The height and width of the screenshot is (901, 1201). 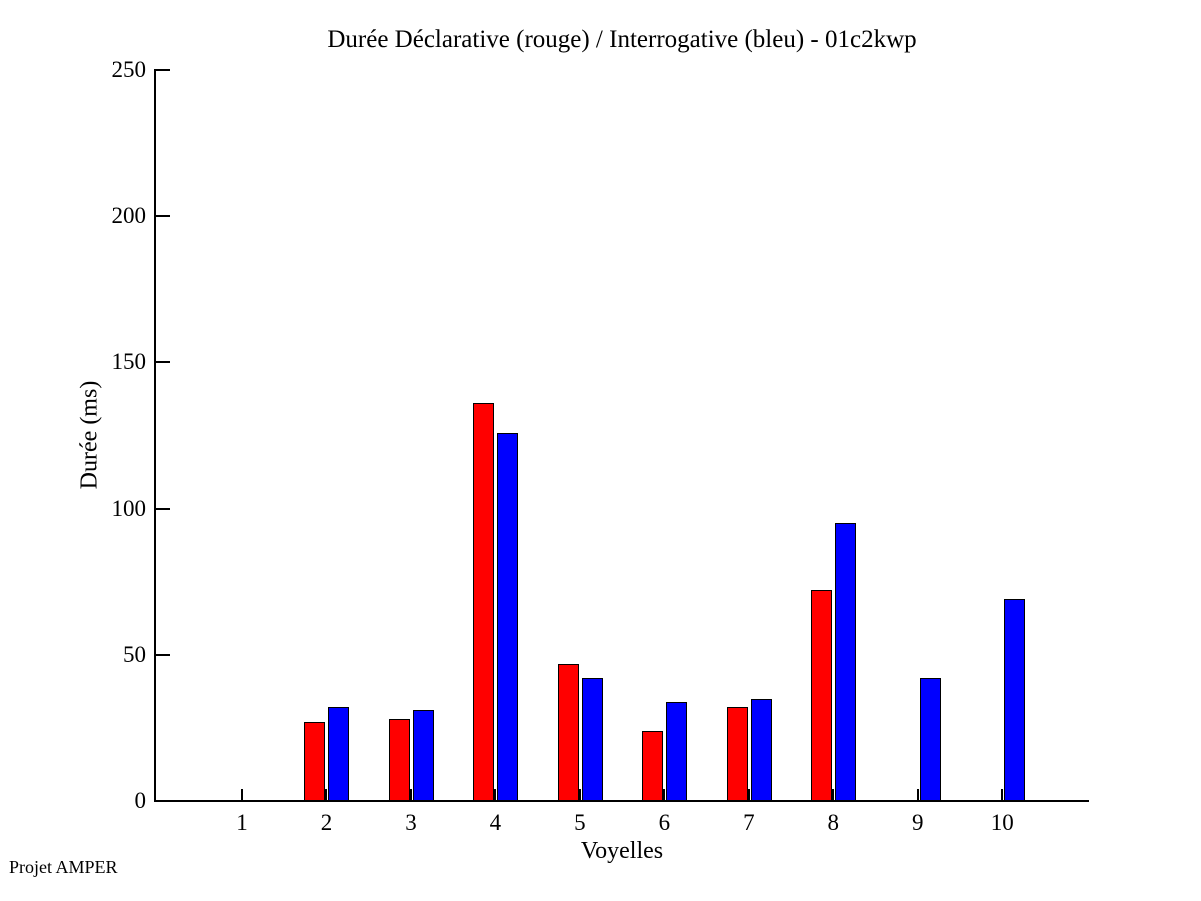 I want to click on bar-déclarative-8, so click(x=822, y=695).